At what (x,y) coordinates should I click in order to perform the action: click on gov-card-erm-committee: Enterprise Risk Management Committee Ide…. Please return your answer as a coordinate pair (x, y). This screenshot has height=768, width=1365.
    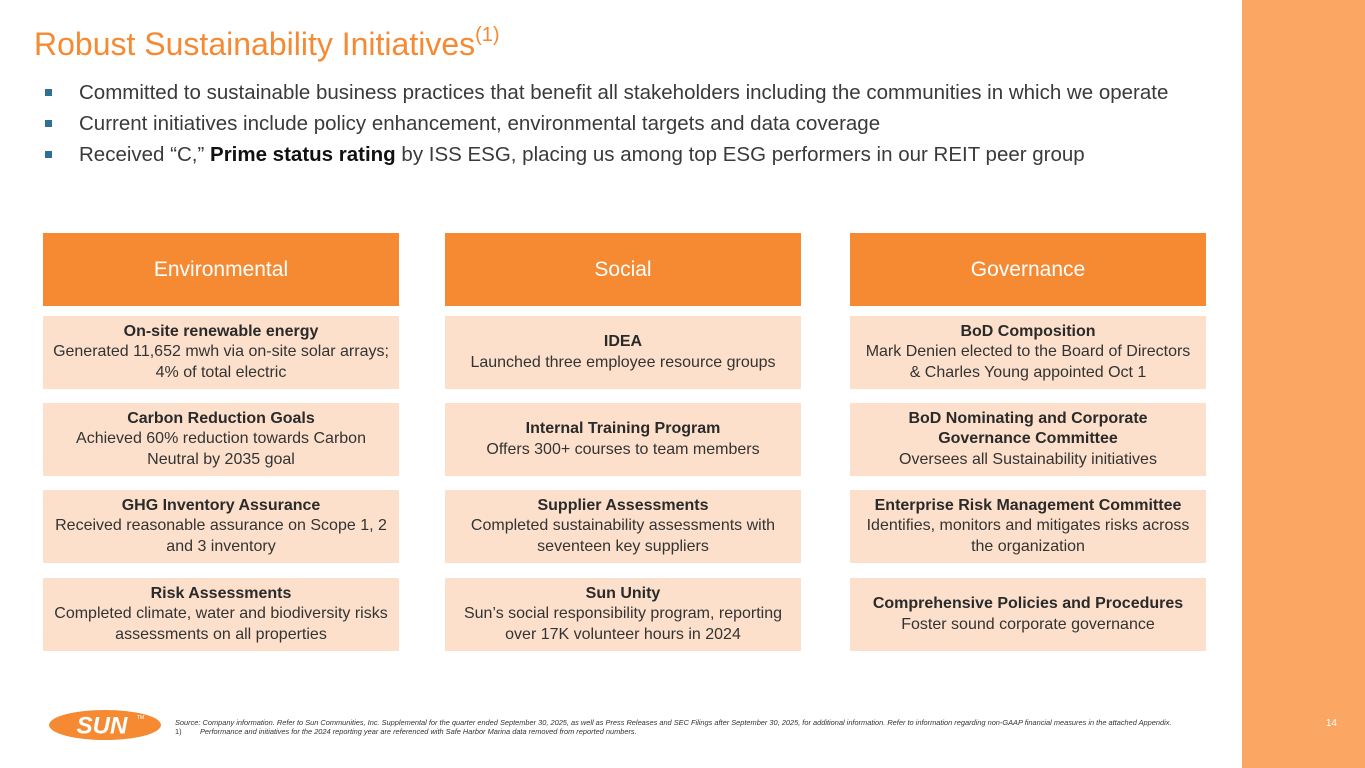
    Looking at the image, I should click on (1028, 526).